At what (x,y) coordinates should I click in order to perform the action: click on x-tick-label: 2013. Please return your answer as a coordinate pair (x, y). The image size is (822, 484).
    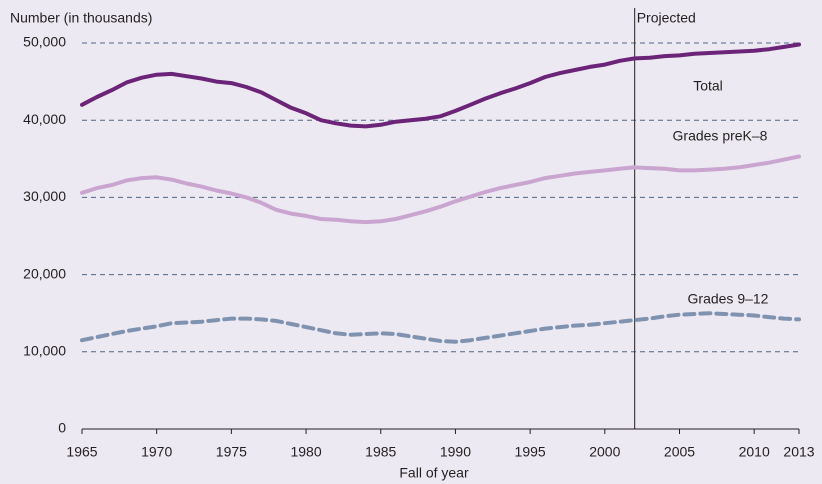
    Looking at the image, I should click on (798, 452).